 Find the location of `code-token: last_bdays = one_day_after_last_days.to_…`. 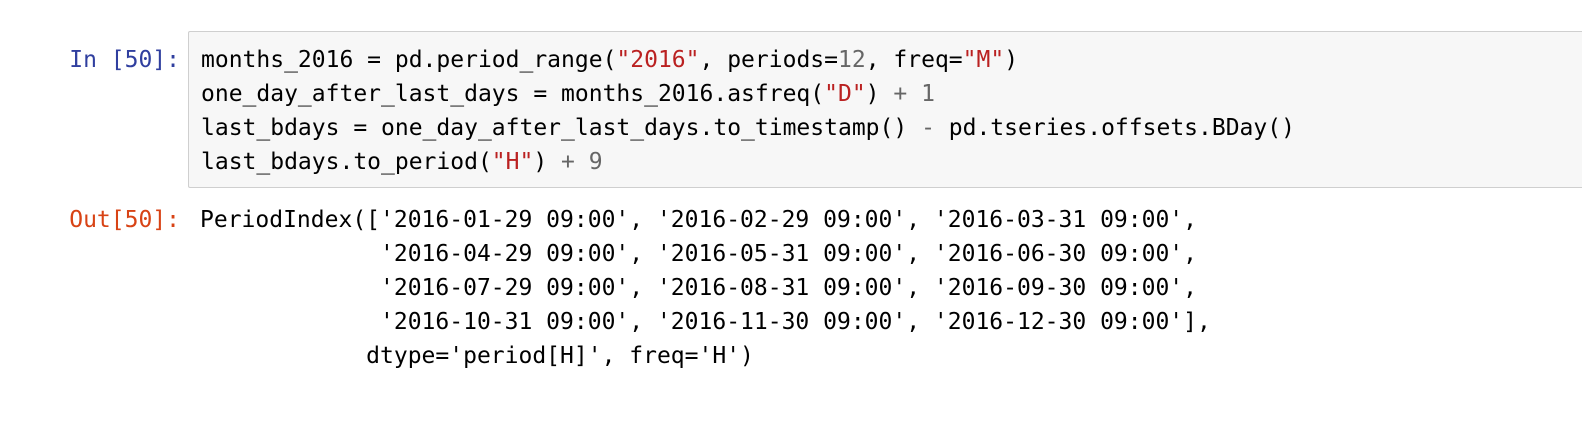

code-token: last_bdays = one_day_after_last_days.to_… is located at coordinates (561, 128).